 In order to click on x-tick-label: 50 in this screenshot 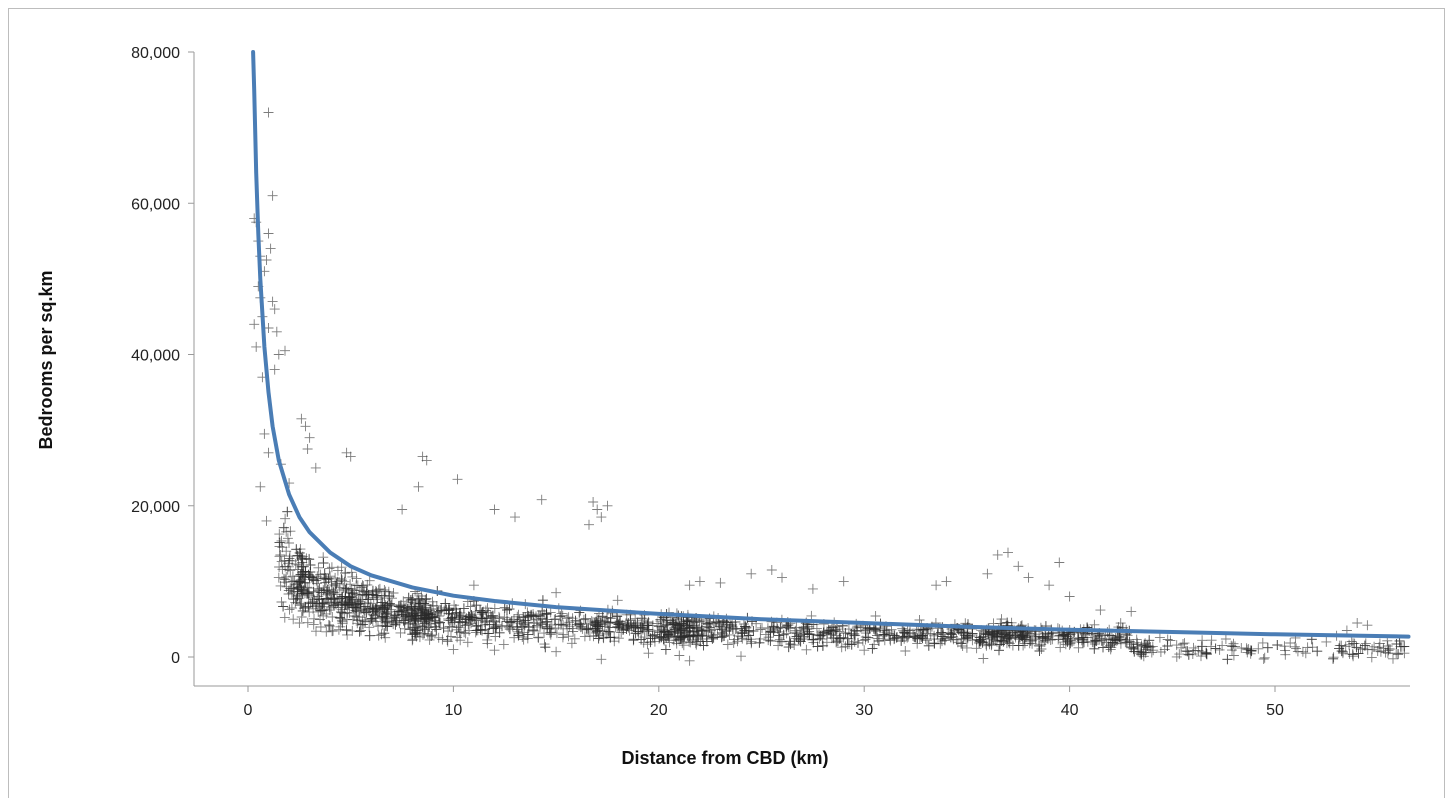, I will do `click(1275, 710)`.